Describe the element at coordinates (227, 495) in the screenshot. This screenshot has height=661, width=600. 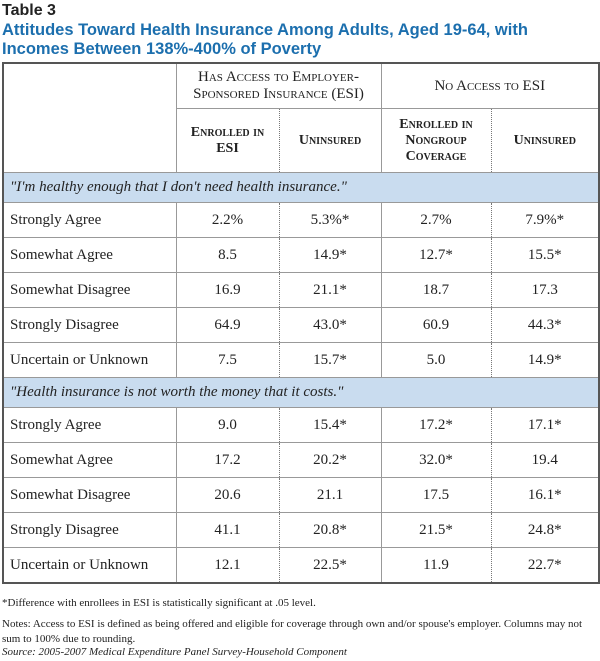
I see `value-cell: 20.6` at that location.